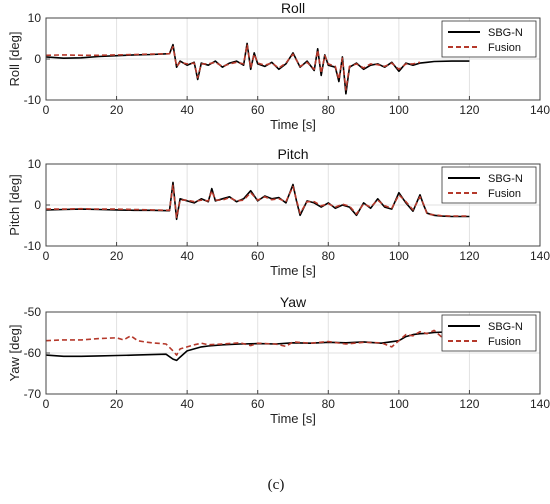  Describe the element at coordinates (14, 353) in the screenshot. I see `y-axis-label: Yaw [deg]` at that location.